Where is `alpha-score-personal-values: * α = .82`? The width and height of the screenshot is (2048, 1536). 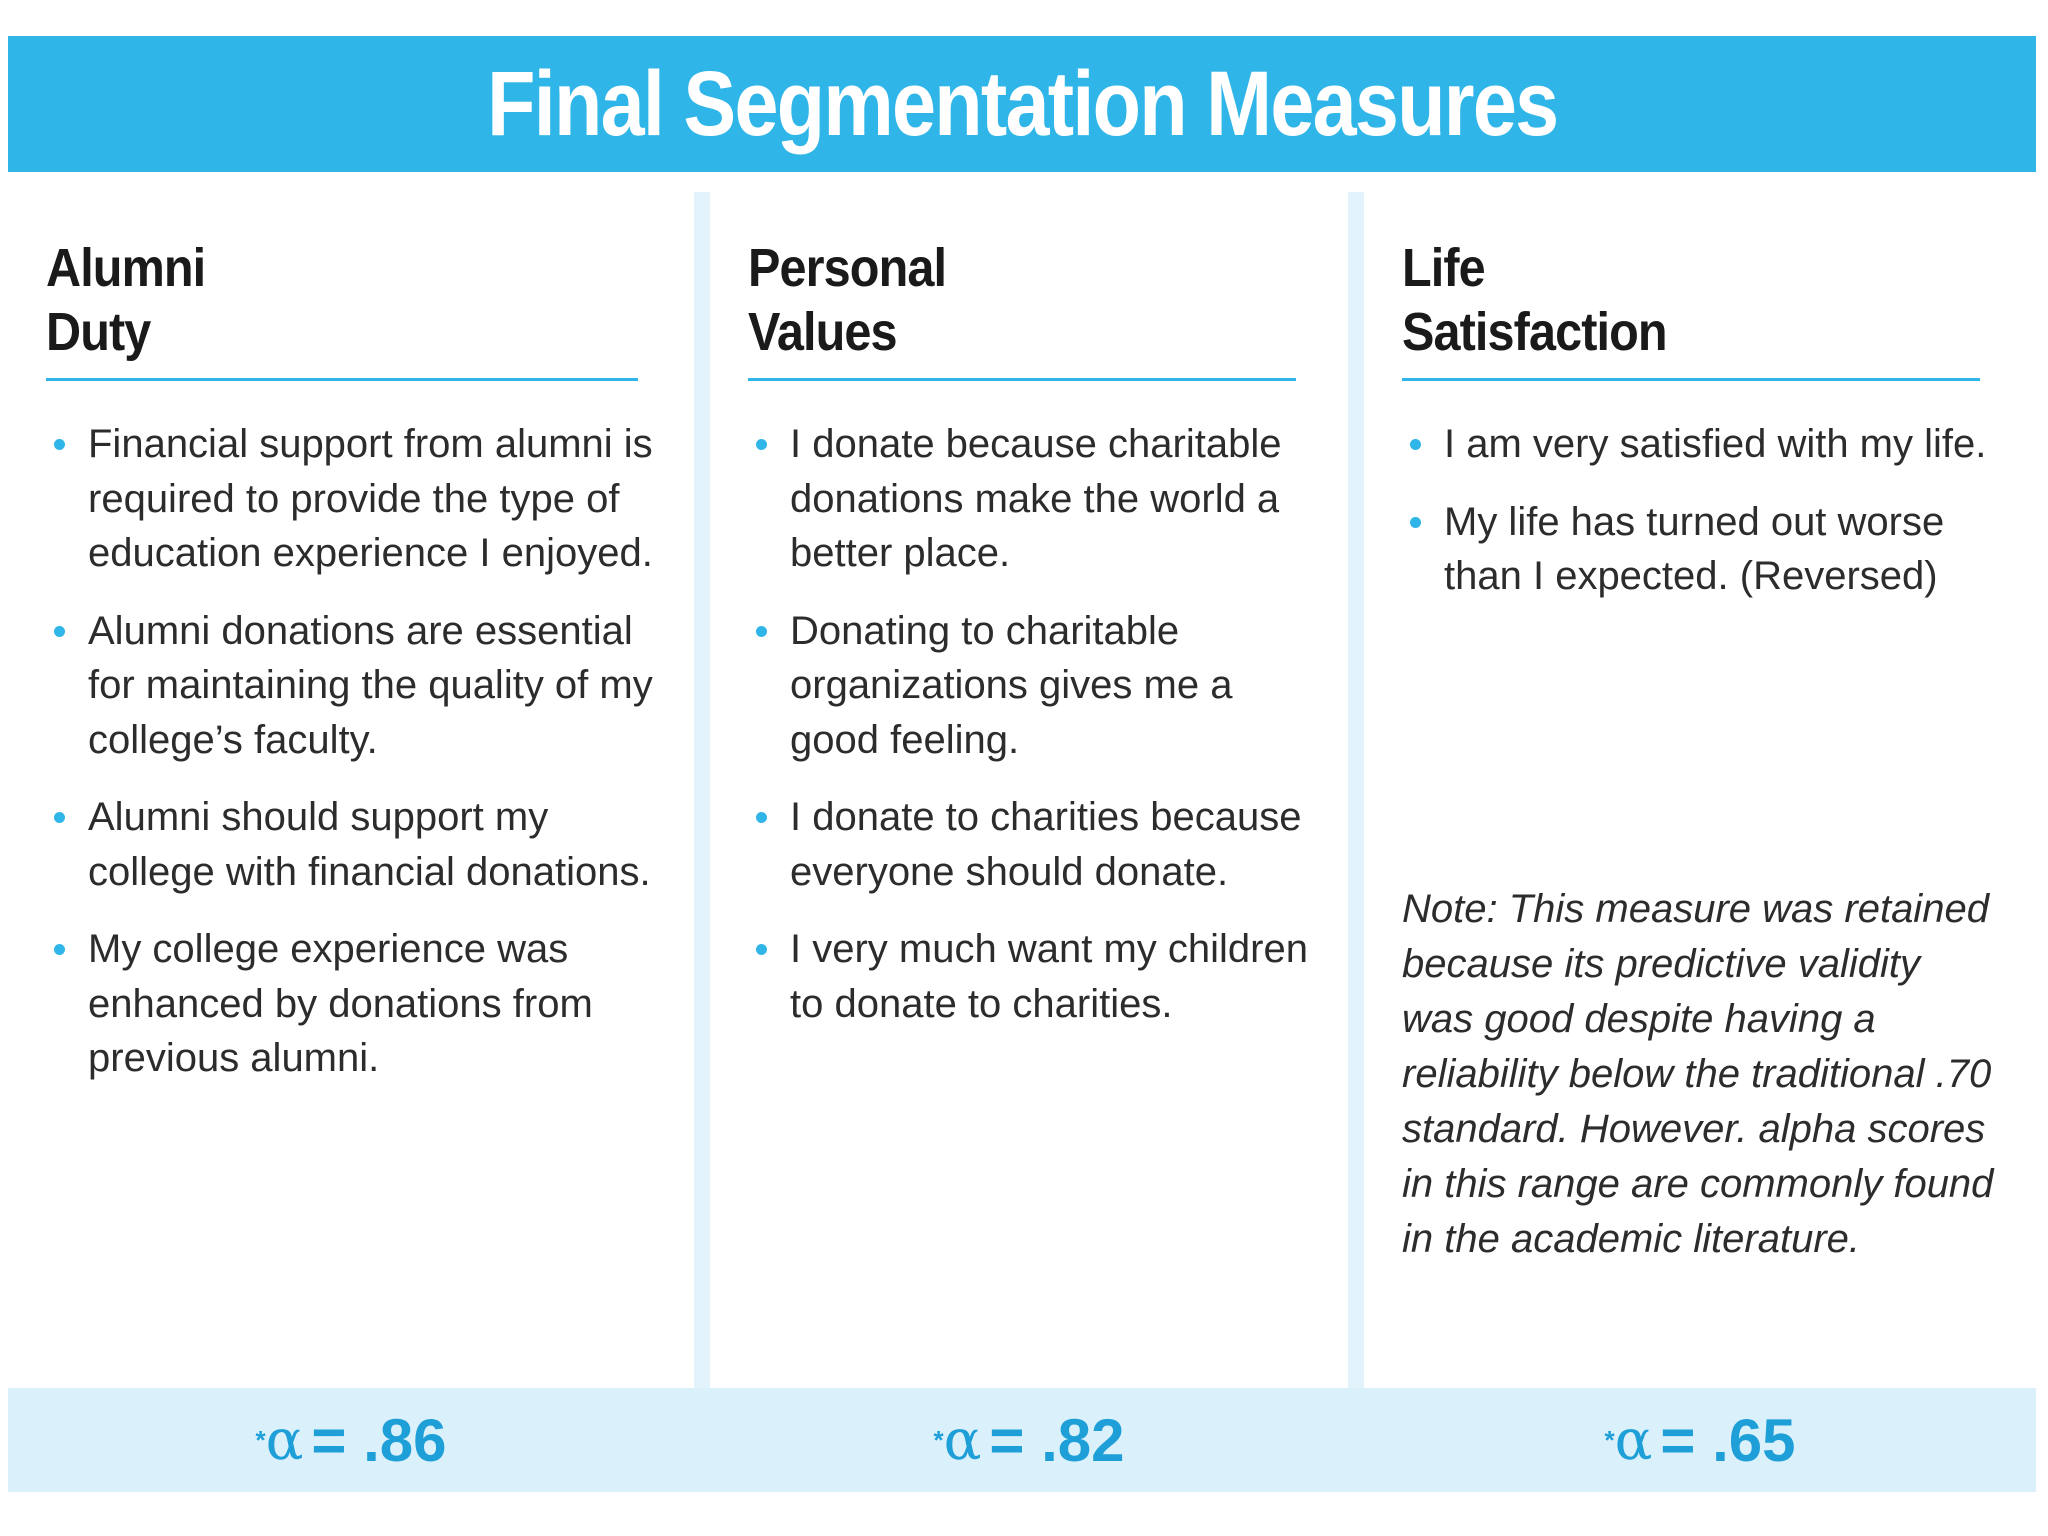 alpha-score-personal-values: * α = .82 is located at coordinates (1029, 1440).